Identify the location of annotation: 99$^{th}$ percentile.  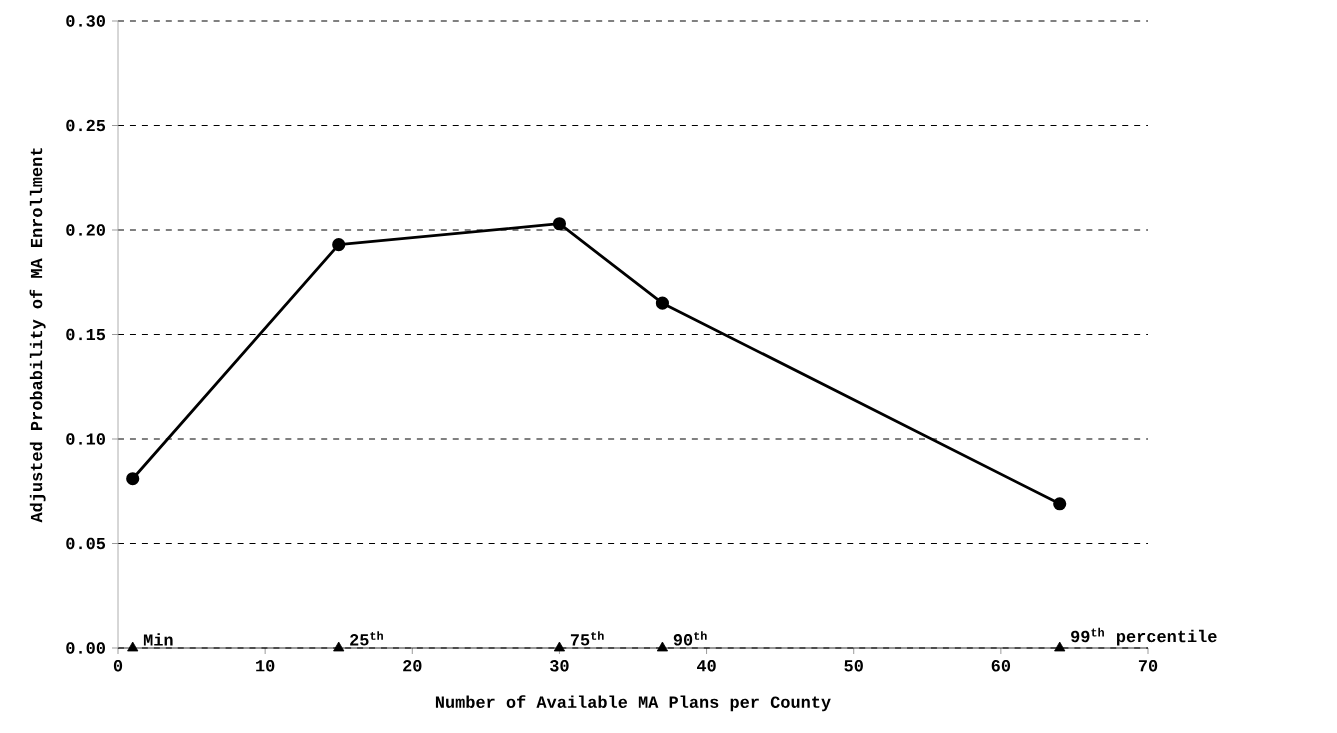
(1144, 636).